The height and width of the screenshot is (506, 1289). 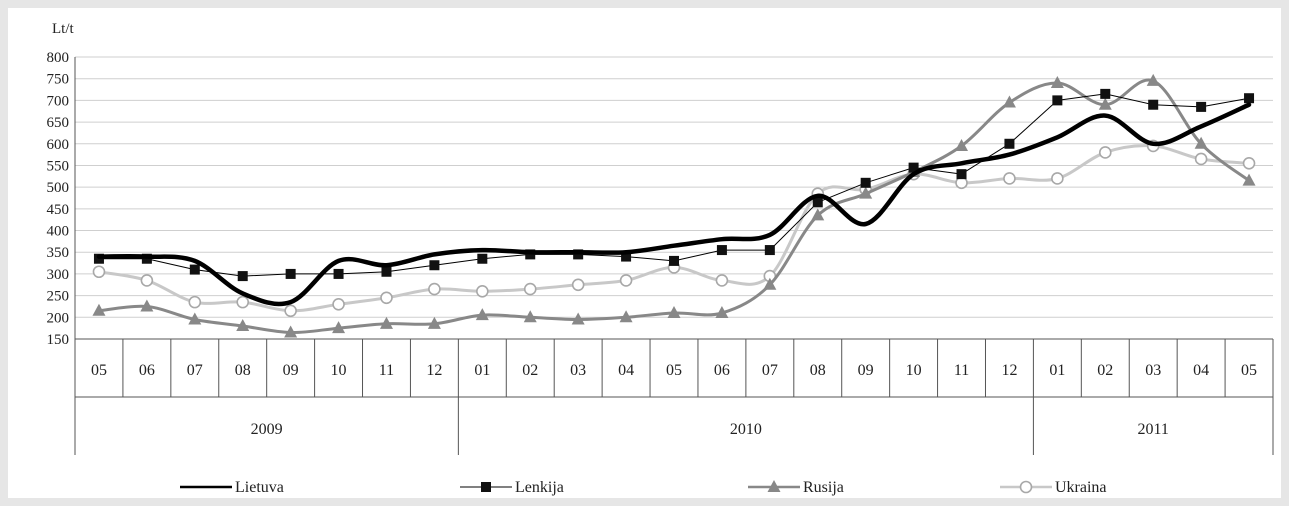 What do you see at coordinates (58, 101) in the screenshot?
I see `y-tick-label: 700` at bounding box center [58, 101].